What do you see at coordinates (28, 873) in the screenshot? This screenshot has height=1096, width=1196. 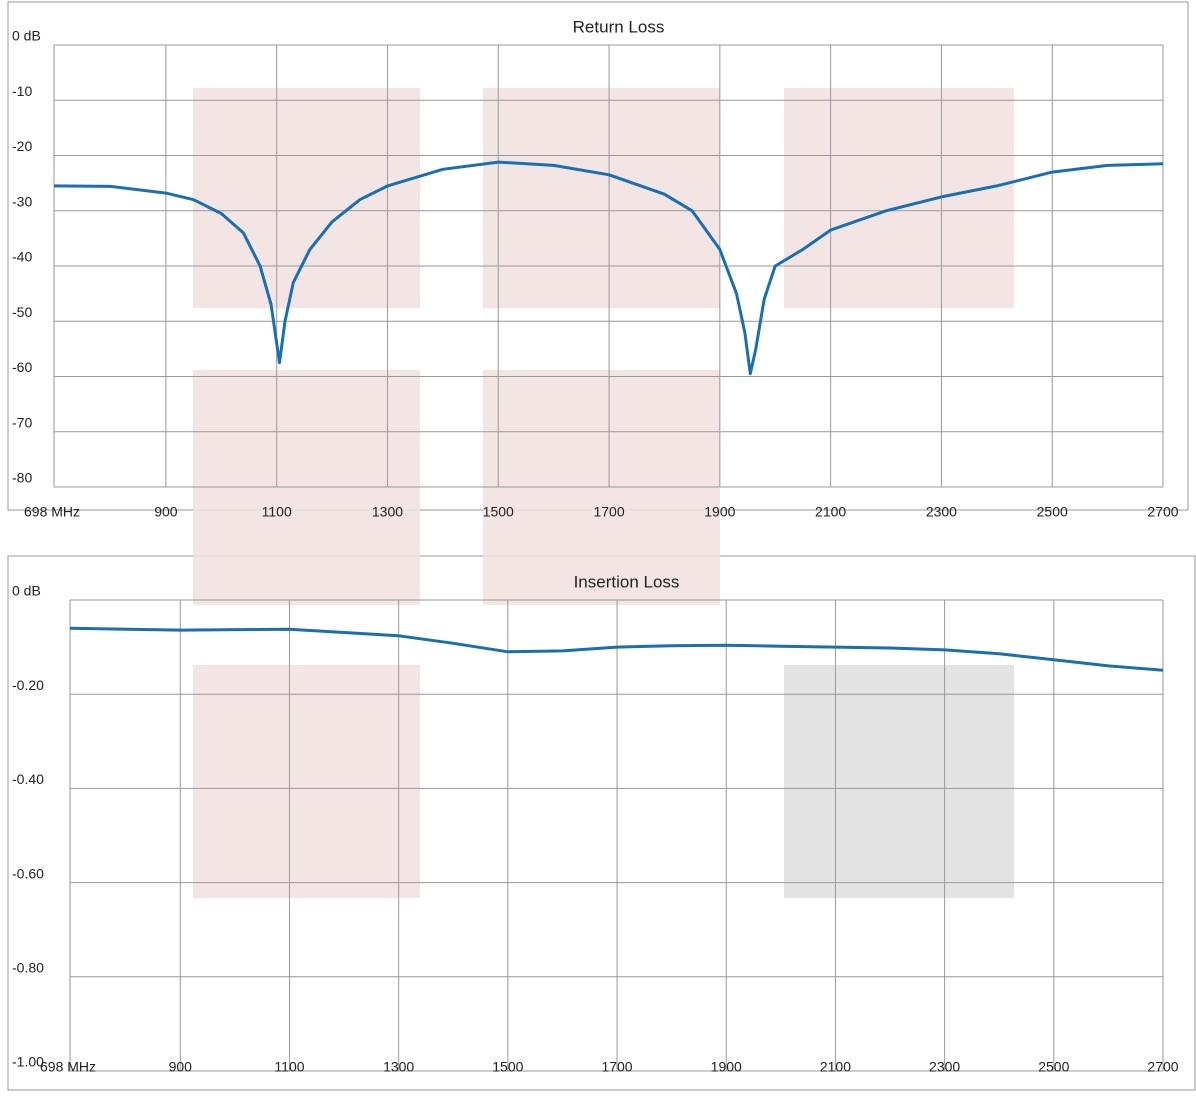 I see `y-tick-label: -0.60` at bounding box center [28, 873].